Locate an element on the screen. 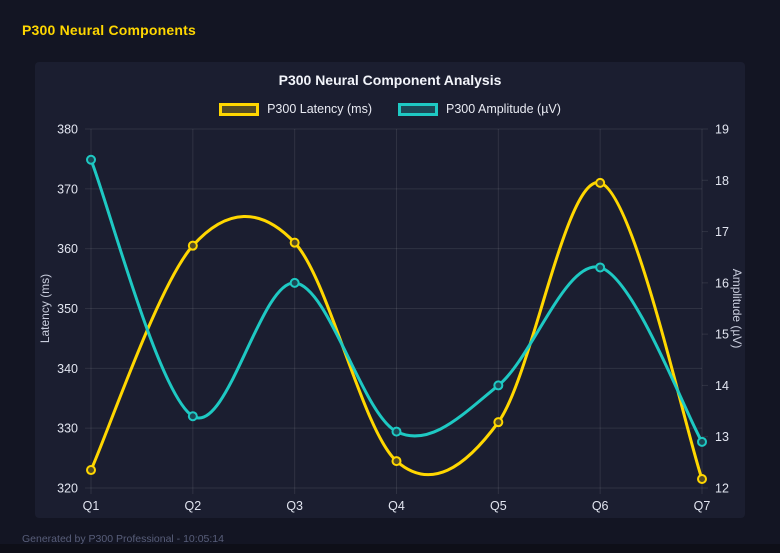  x-axis-tick-label: Q1 is located at coordinates (91, 506).